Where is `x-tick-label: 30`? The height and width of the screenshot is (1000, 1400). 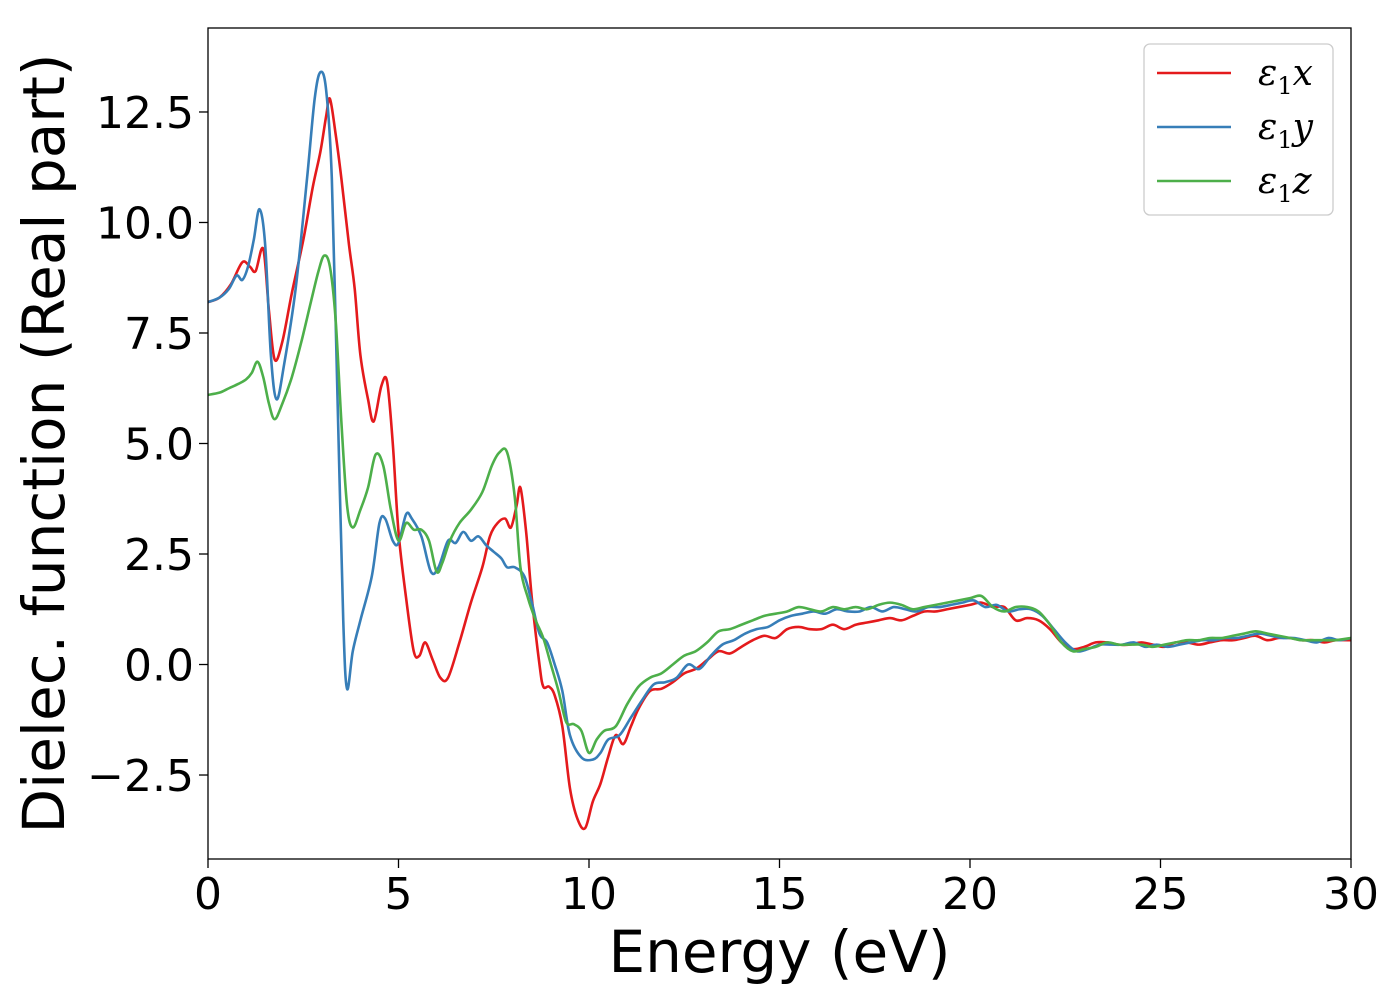 x-tick-label: 30 is located at coordinates (1351, 894).